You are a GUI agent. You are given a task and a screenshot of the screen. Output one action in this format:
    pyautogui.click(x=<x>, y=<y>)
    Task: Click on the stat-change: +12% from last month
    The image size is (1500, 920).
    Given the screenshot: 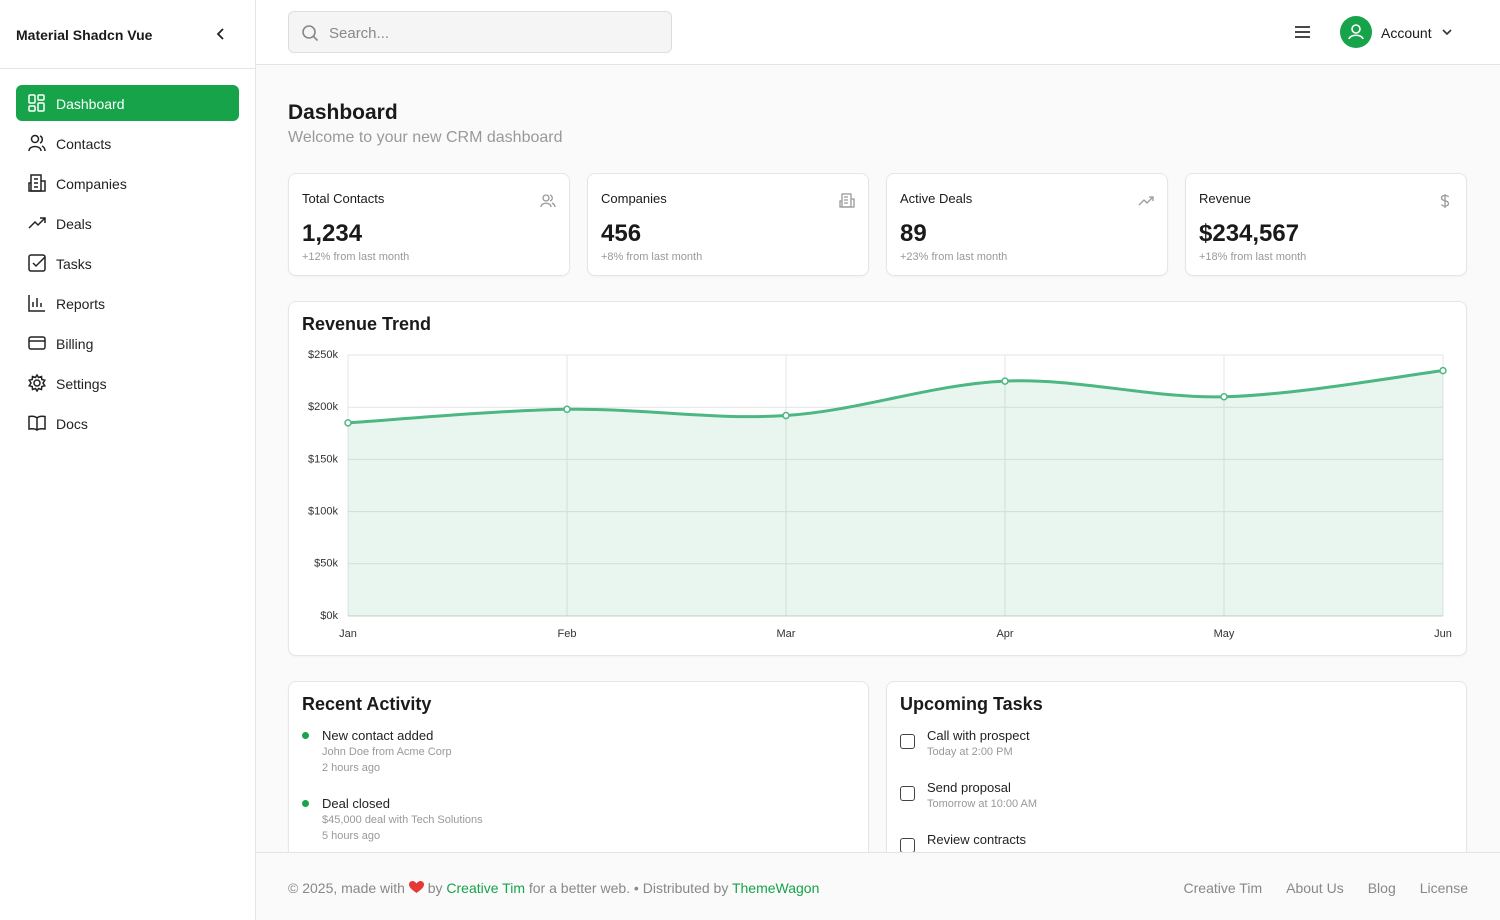 What is the action you would take?
    pyautogui.click(x=355, y=257)
    